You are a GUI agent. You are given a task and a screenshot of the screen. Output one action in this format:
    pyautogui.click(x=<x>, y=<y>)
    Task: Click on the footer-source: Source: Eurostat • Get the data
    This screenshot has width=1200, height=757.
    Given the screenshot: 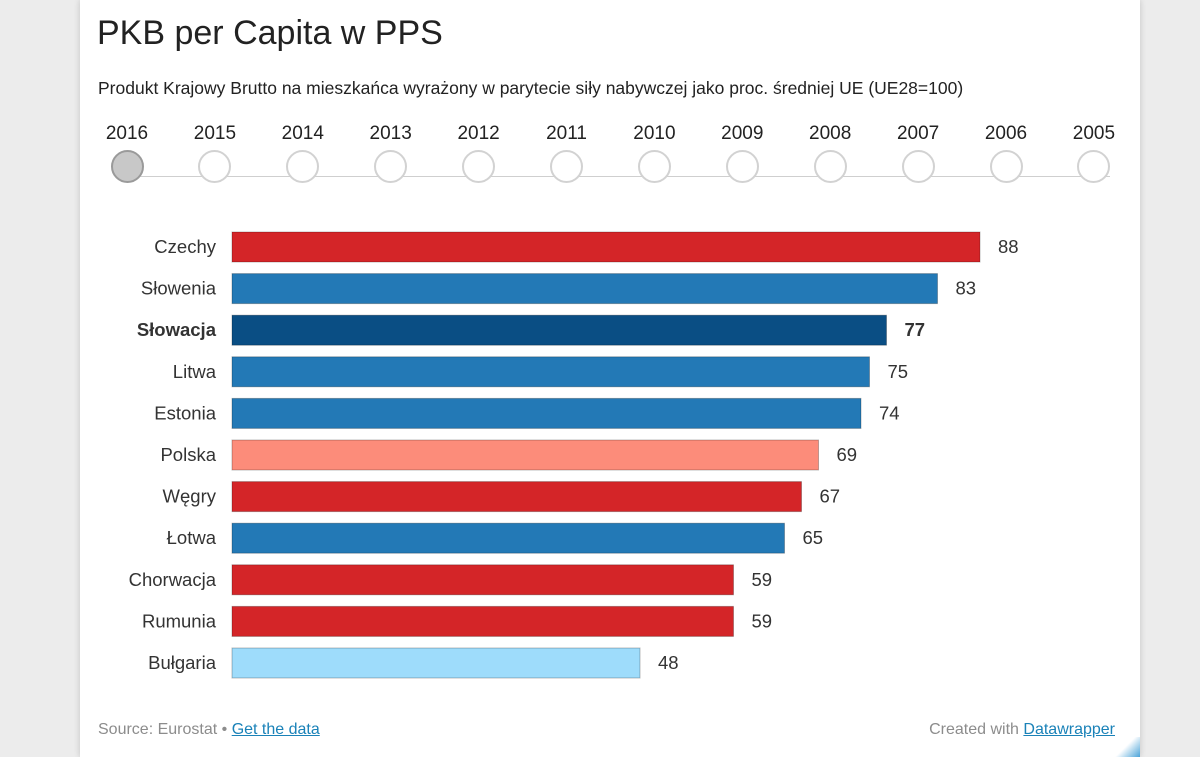 What is the action you would take?
    pyautogui.click(x=209, y=730)
    